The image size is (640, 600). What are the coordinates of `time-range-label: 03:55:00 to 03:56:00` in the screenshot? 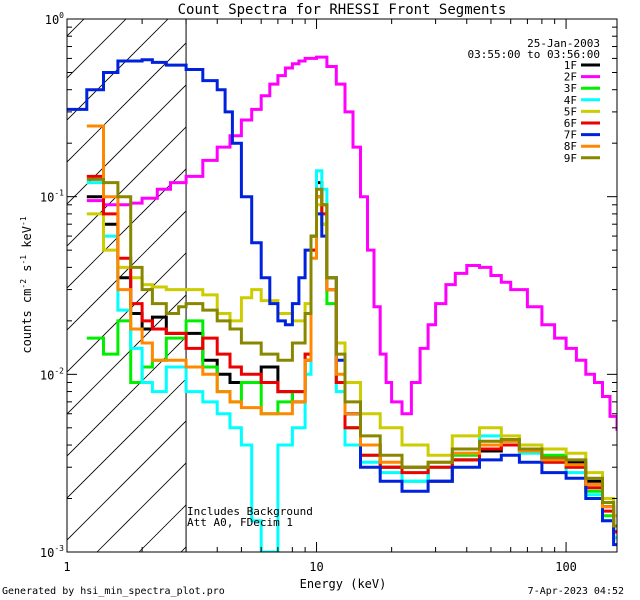 It's located at (534, 54).